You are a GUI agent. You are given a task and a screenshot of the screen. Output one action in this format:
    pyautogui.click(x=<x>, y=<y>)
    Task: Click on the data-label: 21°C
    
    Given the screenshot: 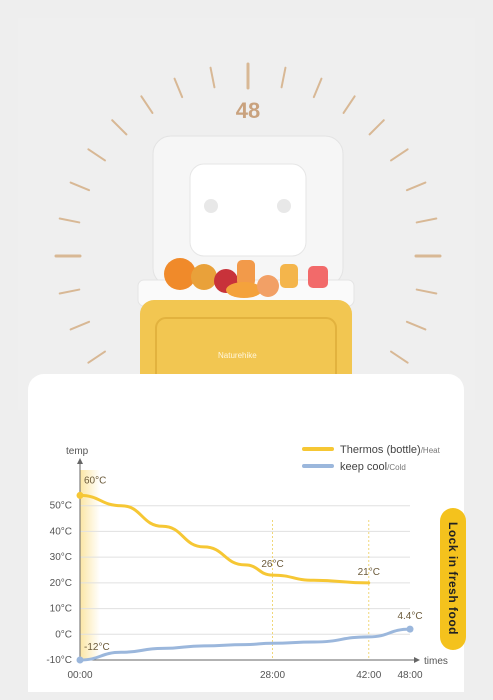 What is the action you would take?
    pyautogui.click(x=369, y=572)
    